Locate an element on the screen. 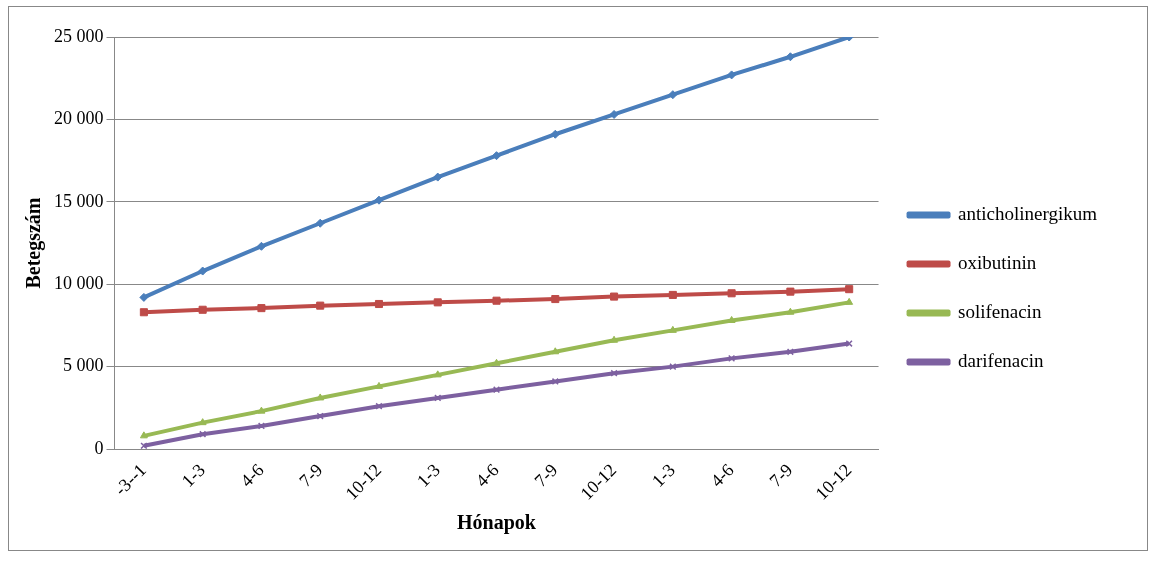 This screenshot has width=1159, height=561. y-tick-label: 15 000 is located at coordinates (79, 200).